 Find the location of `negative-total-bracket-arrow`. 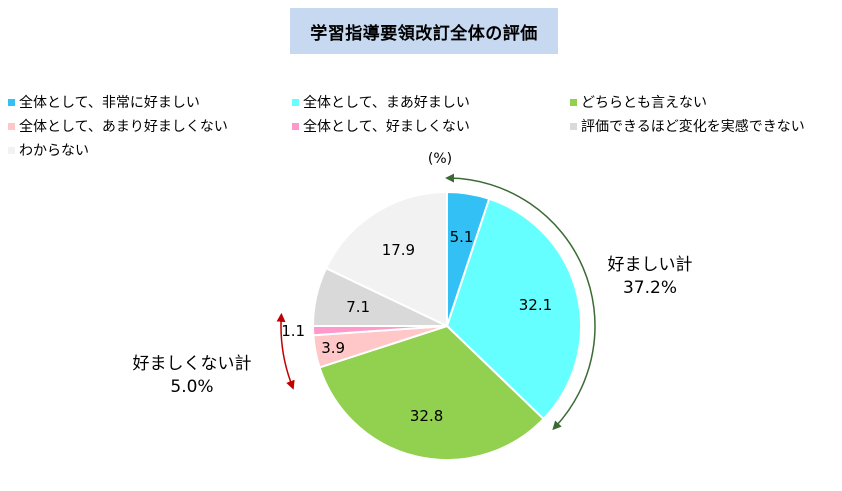

negative-total-bracket-arrow is located at coordinates (285, 351).